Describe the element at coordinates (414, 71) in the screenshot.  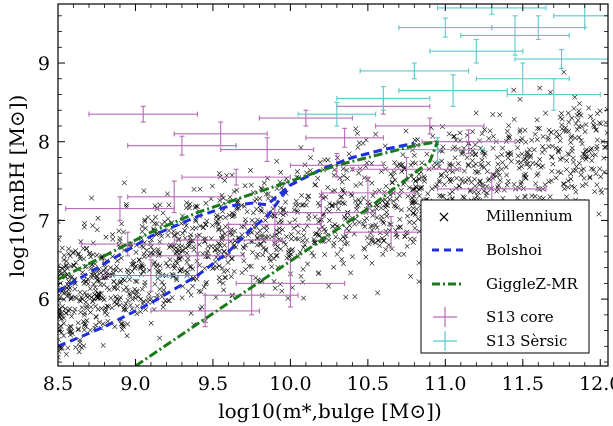
I see `s13-sersic-point` at that location.